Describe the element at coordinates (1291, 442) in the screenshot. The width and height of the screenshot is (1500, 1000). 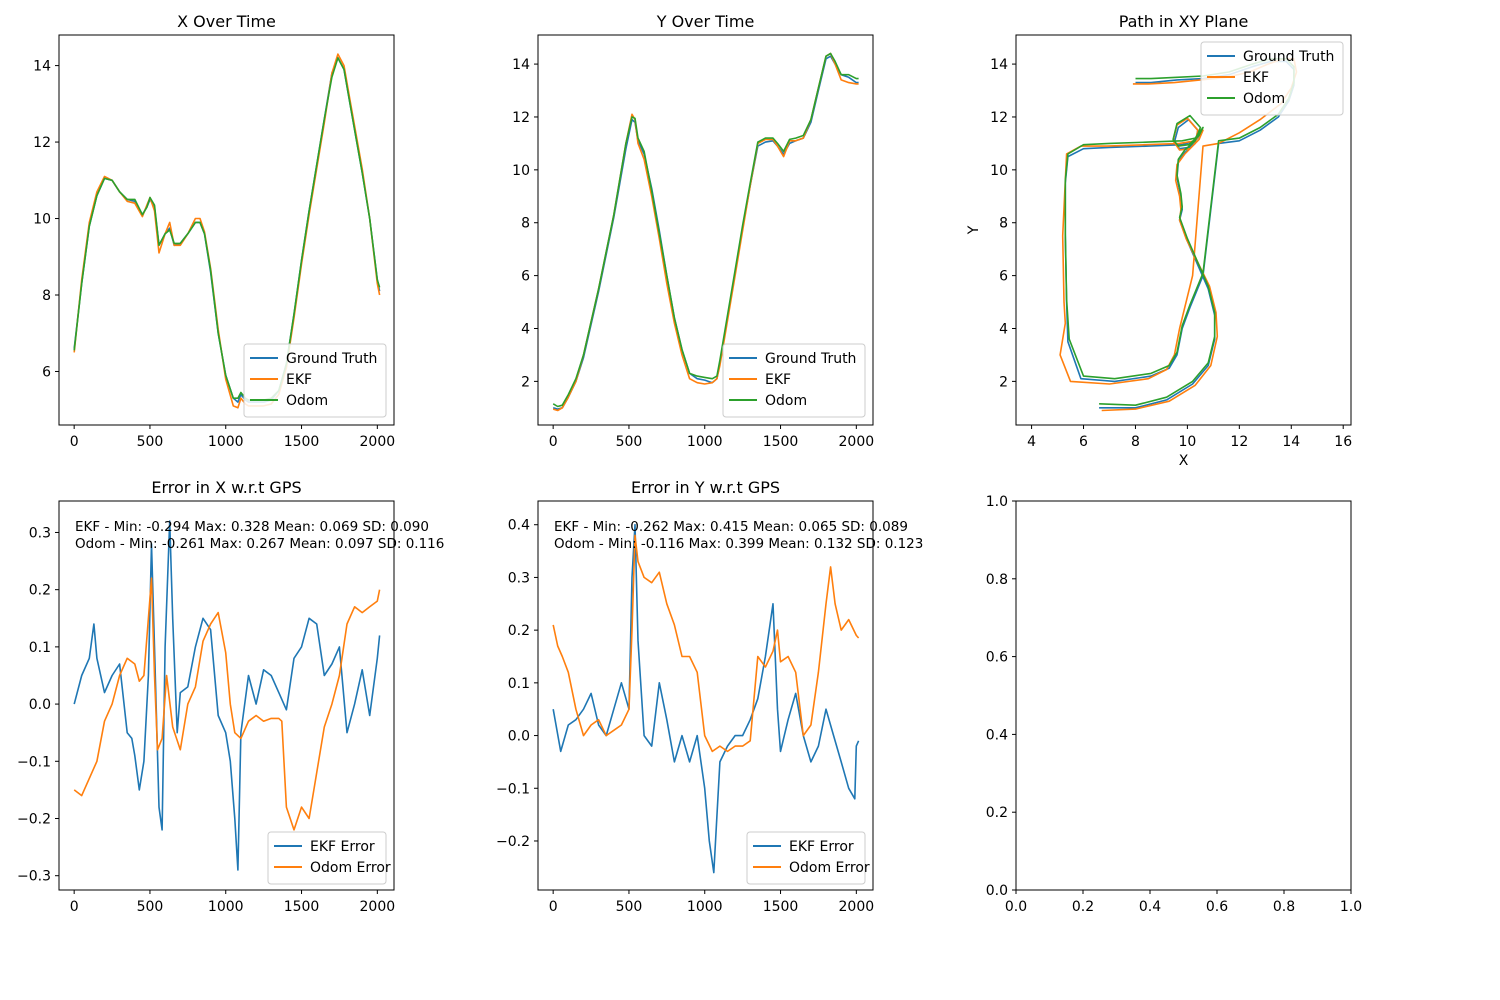
I see `x-tick-label: 14` at that location.